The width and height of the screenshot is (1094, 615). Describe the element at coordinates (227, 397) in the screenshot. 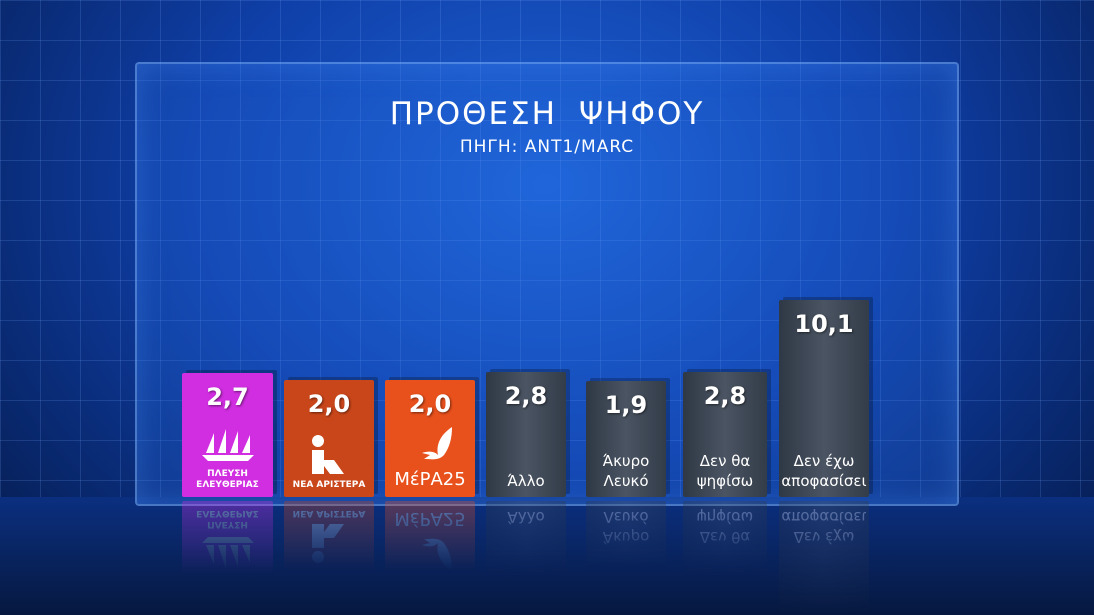

I see `data-label: 2,7` at that location.